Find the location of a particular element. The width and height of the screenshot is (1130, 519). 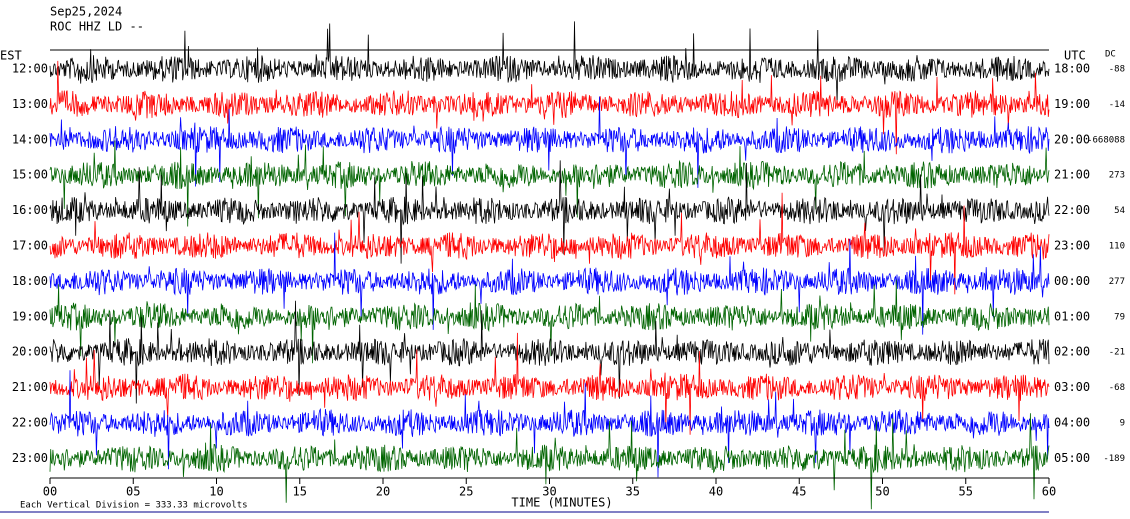

est-label: 20:00 is located at coordinates (30, 352).